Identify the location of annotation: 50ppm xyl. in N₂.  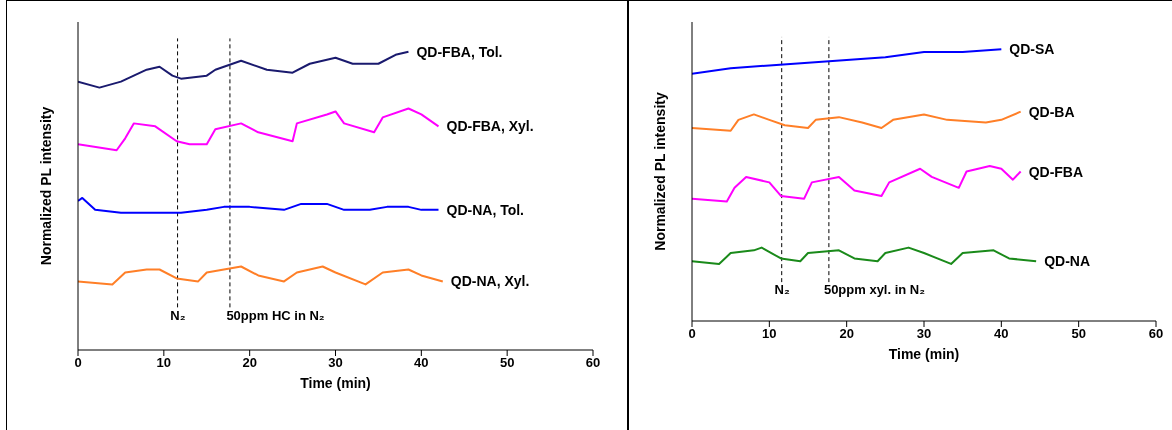
(874, 290).